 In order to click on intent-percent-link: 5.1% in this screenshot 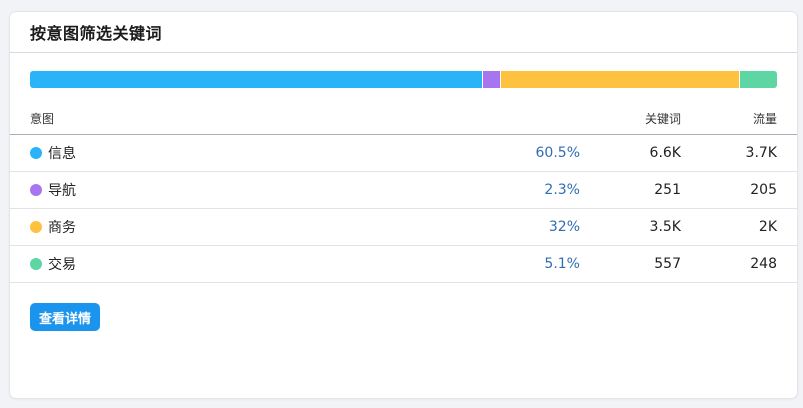, I will do `click(562, 264)`.